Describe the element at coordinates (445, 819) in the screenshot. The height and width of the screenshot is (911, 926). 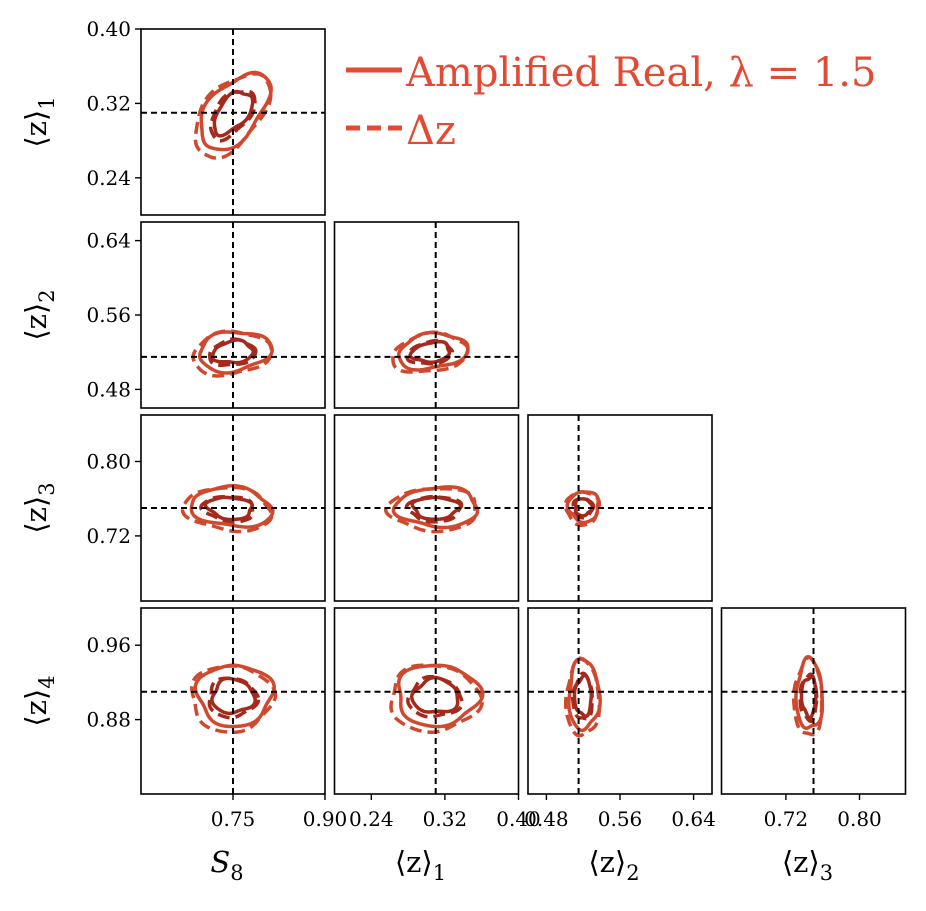
I see `x-tick-label: 0.32` at that location.